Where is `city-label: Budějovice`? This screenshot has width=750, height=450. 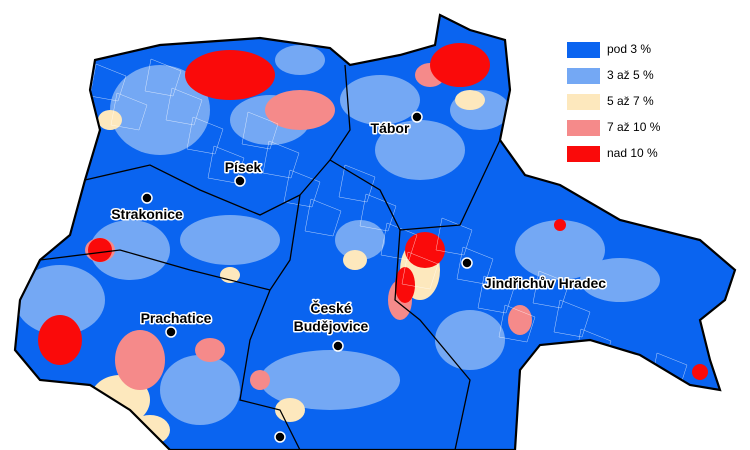
city-label: Budějovice is located at coordinates (331, 326).